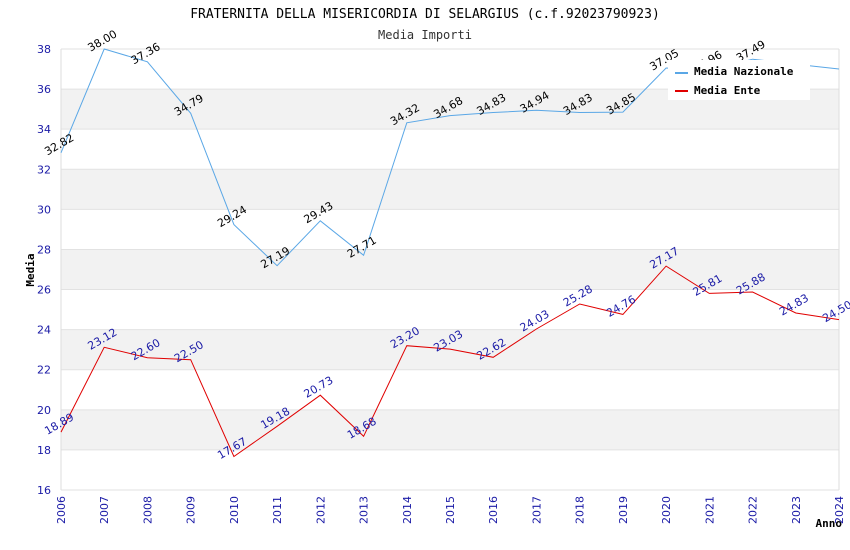 This screenshot has height=550, width=850. What do you see at coordinates (744, 71) in the screenshot?
I see `legend-label-media-nazionale: Media Nazionale` at bounding box center [744, 71].